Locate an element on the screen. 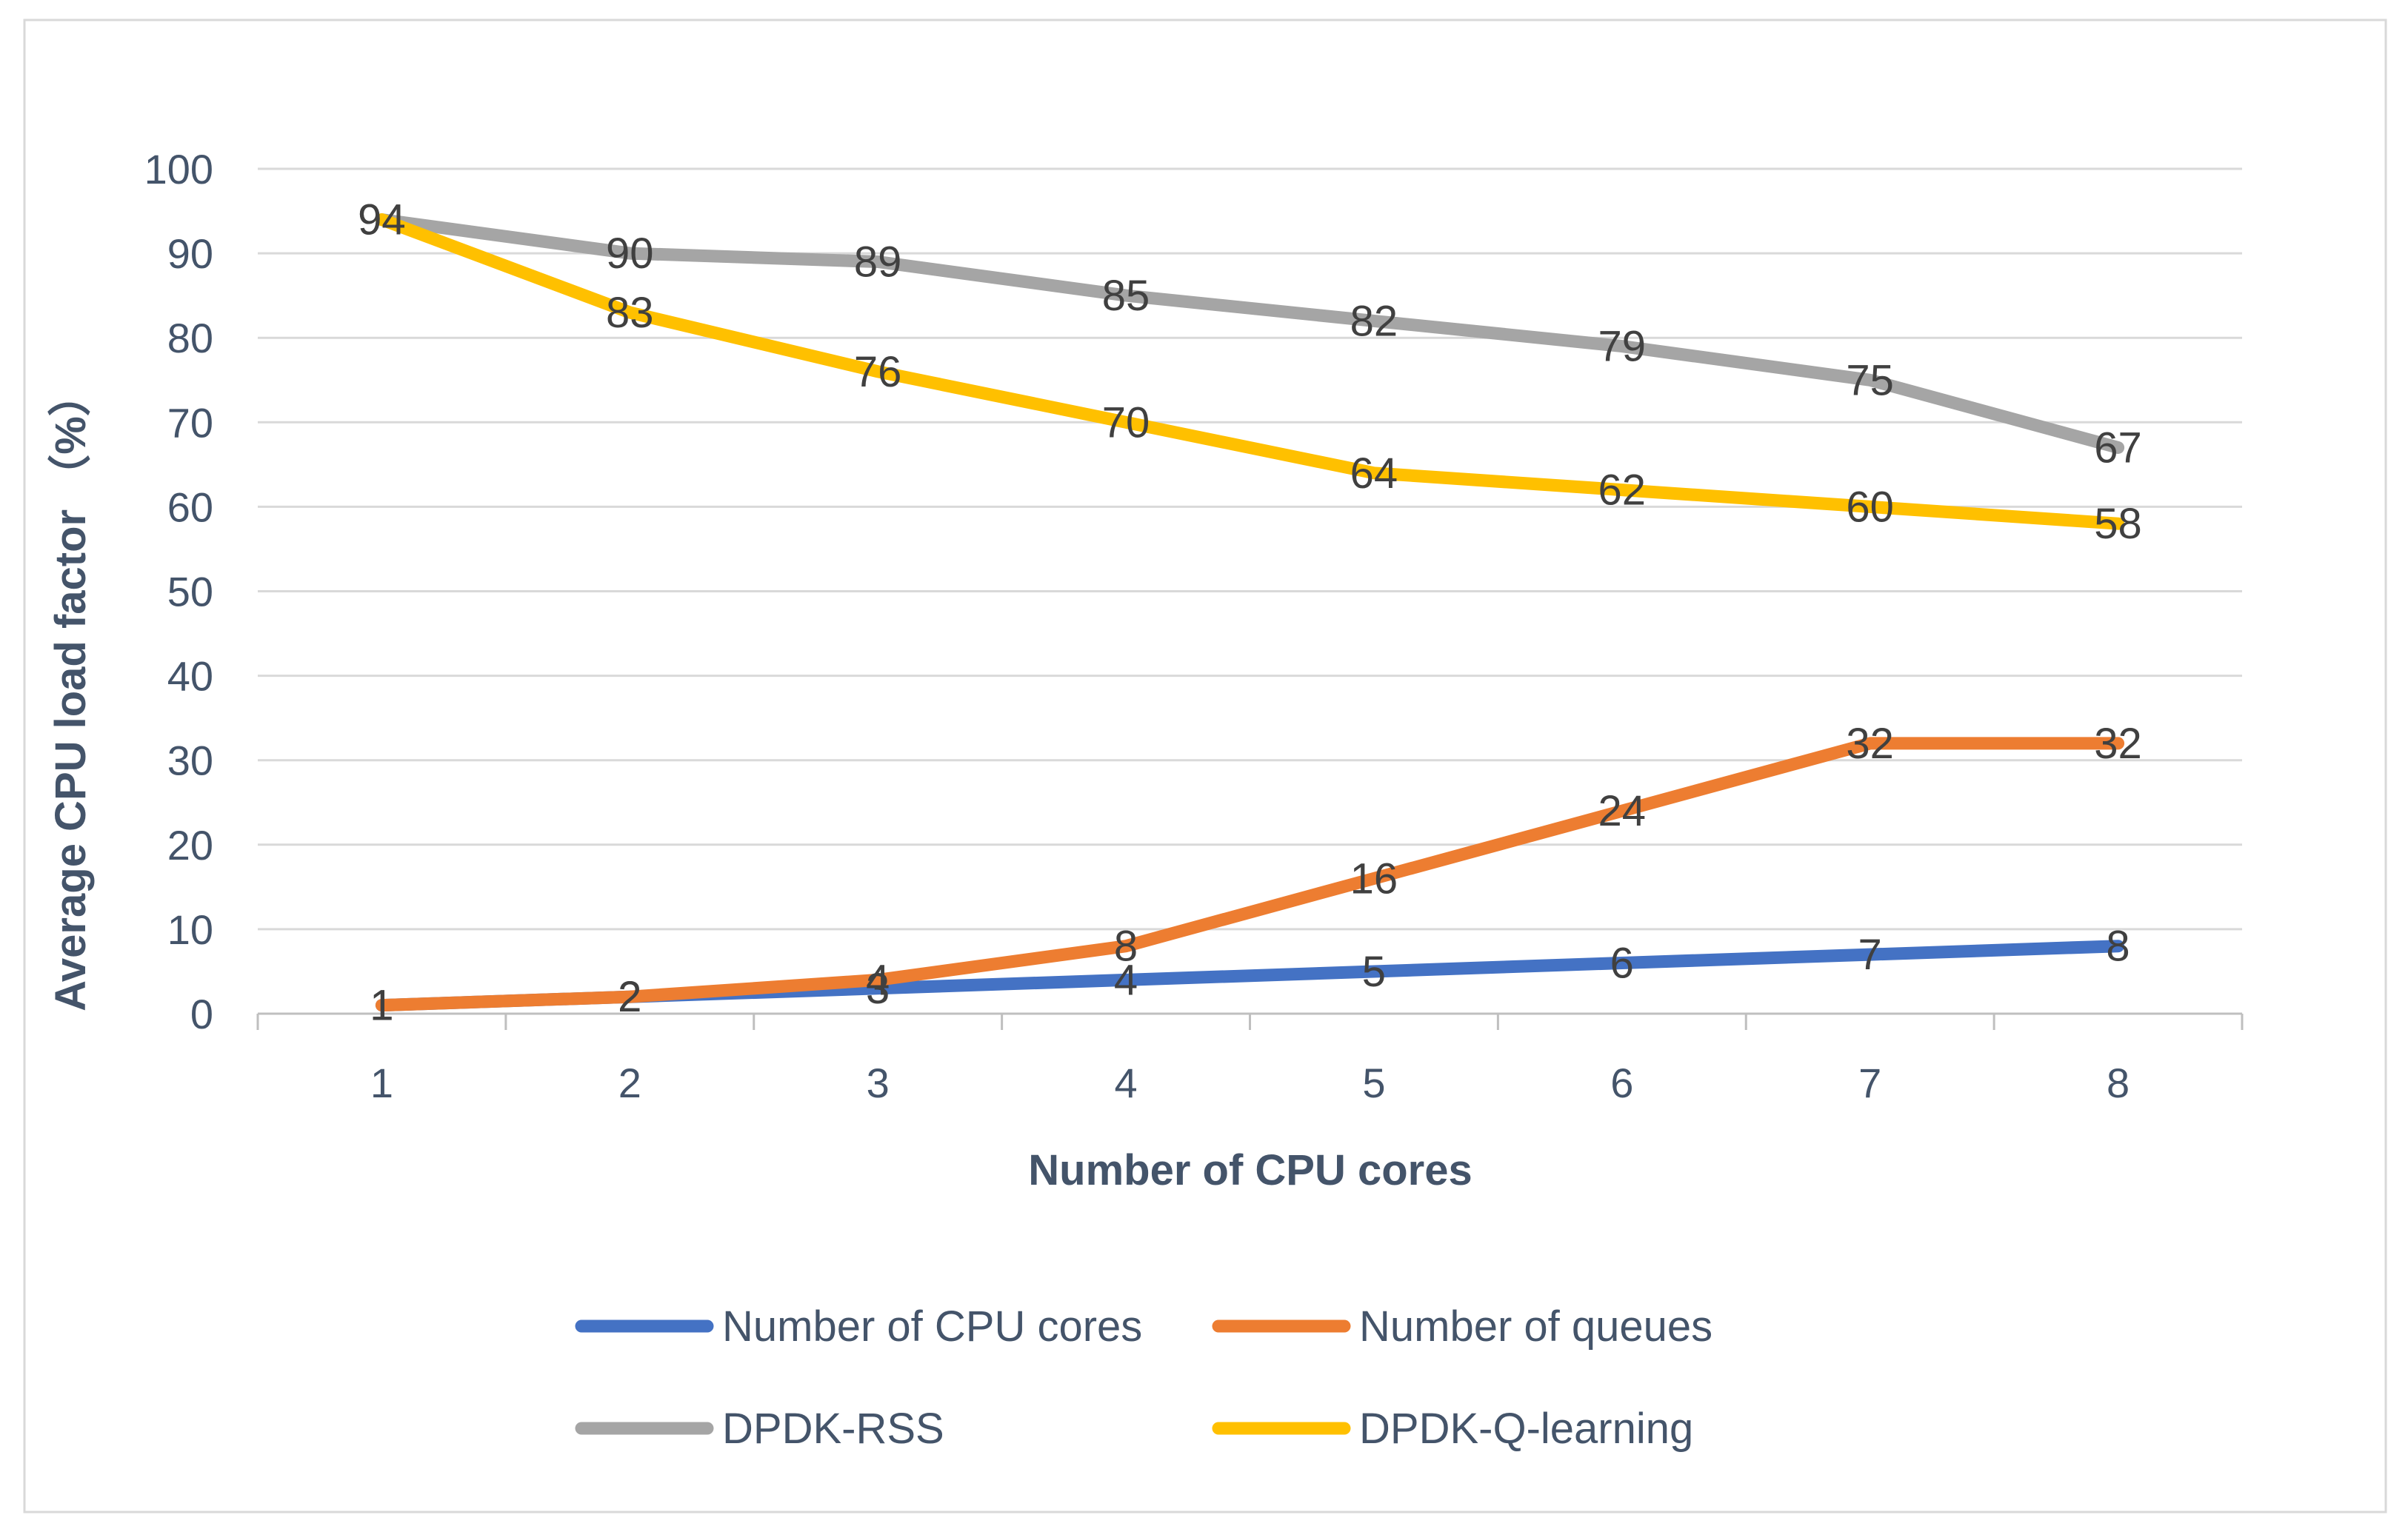  data-label: 62 is located at coordinates (1622, 490).